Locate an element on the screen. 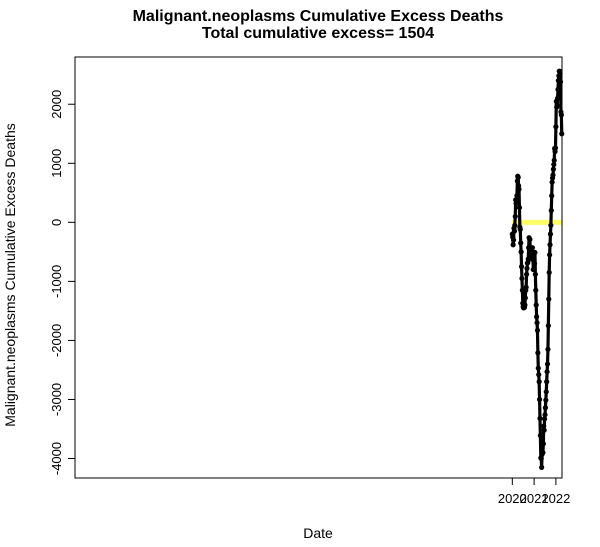 This screenshot has width=600, height=547. series-line is located at coordinates (537, 269).